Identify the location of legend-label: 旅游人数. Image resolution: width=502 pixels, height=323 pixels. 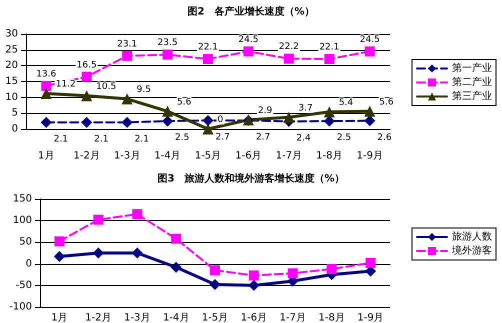
(472, 236).